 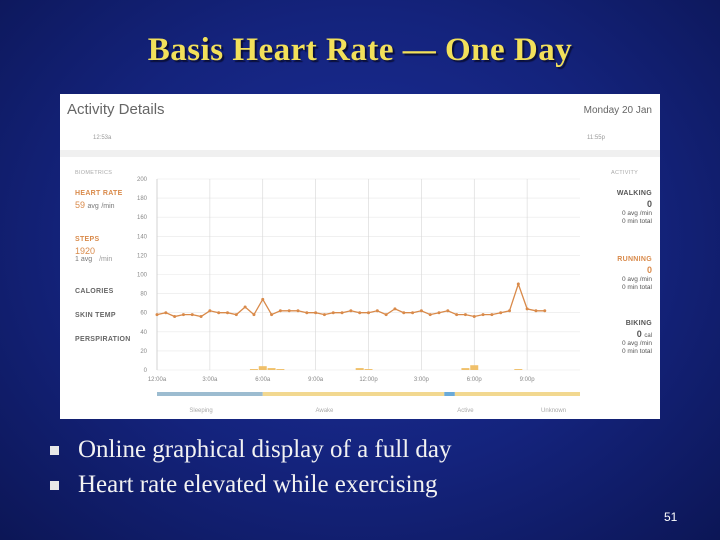 I want to click on y-tick-label: 200, so click(x=142, y=180).